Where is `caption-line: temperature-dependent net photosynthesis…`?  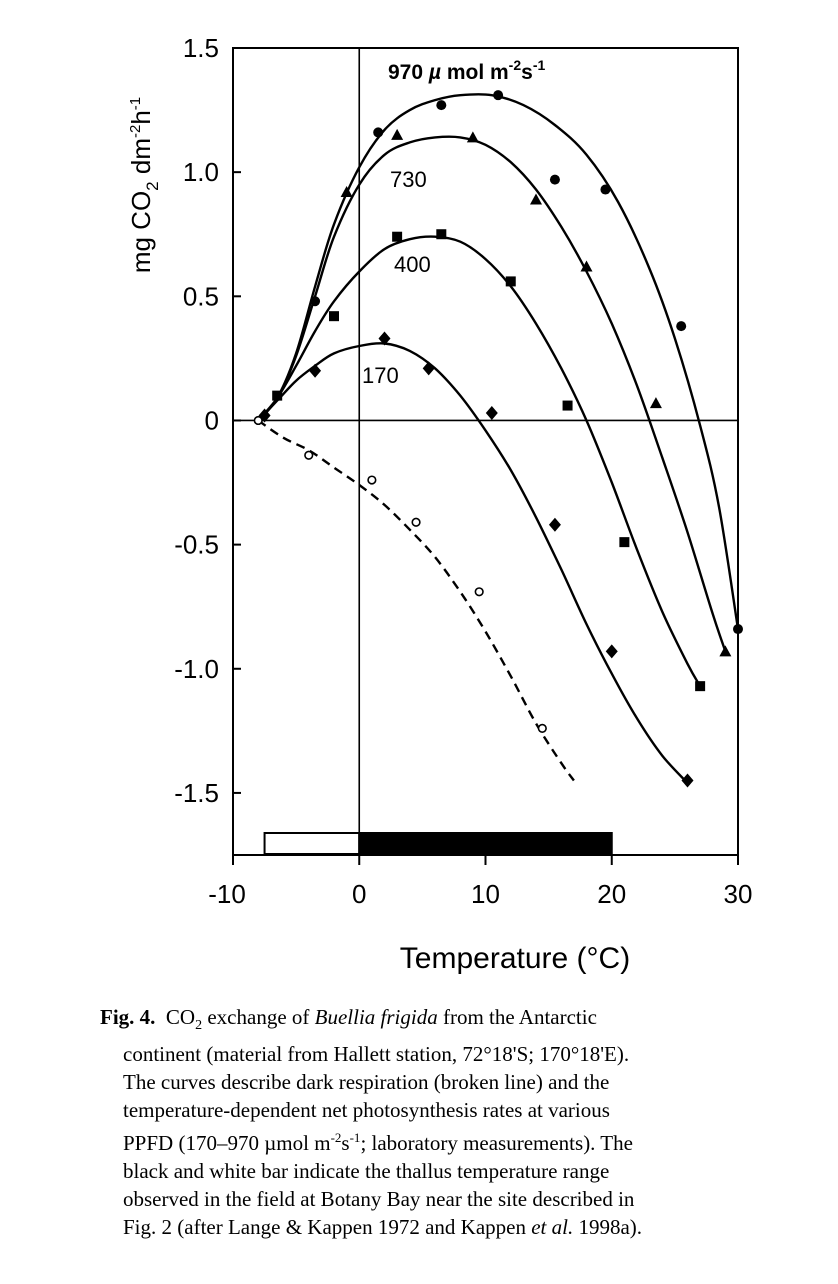
caption-line: temperature-dependent net photosynthesis… is located at coordinates (366, 1110).